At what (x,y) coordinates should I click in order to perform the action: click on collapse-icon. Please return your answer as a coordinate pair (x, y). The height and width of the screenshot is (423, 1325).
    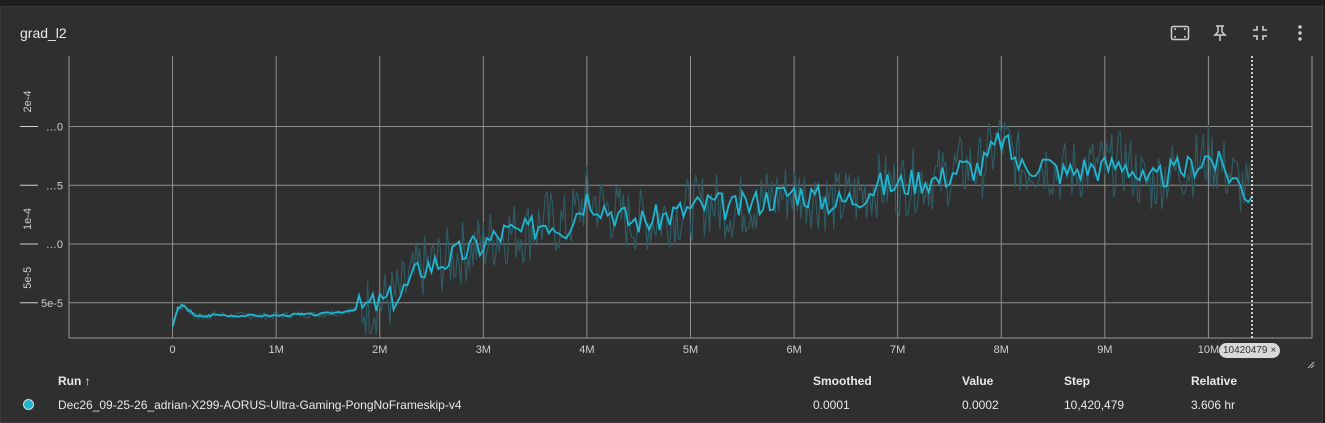
    Looking at the image, I should click on (1260, 33).